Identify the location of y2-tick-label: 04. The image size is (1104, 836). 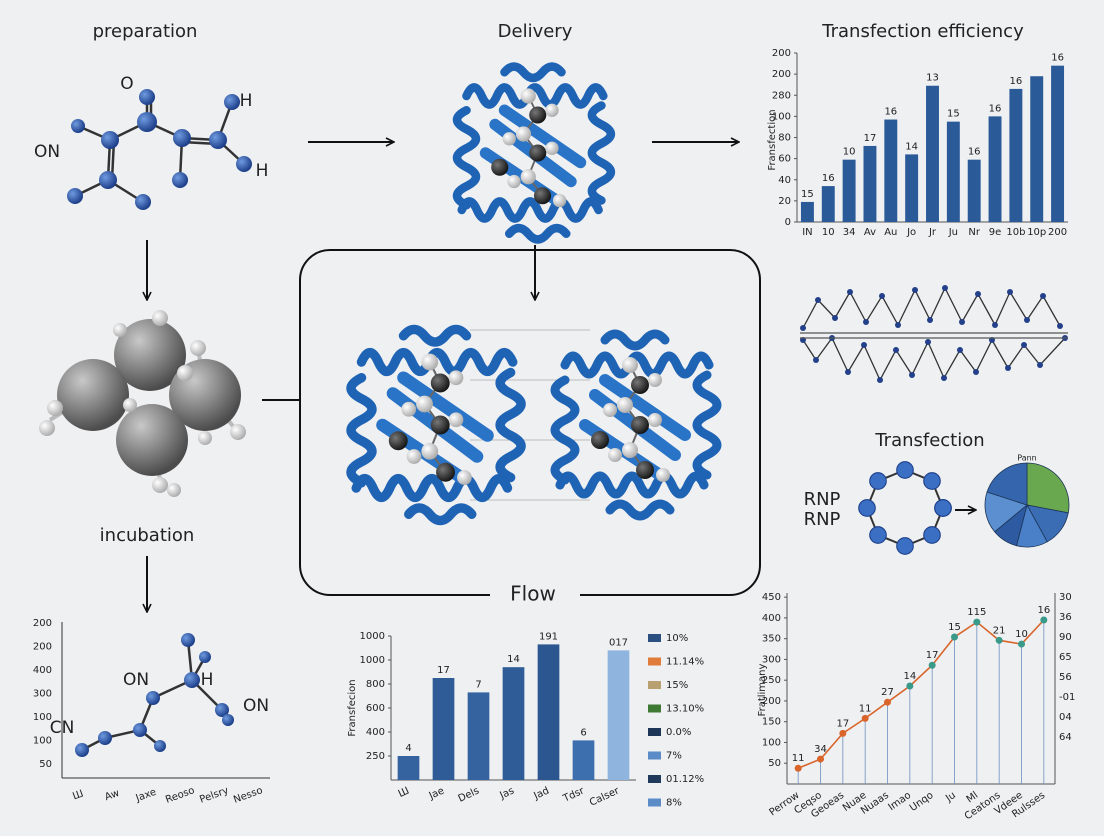
(1065, 717).